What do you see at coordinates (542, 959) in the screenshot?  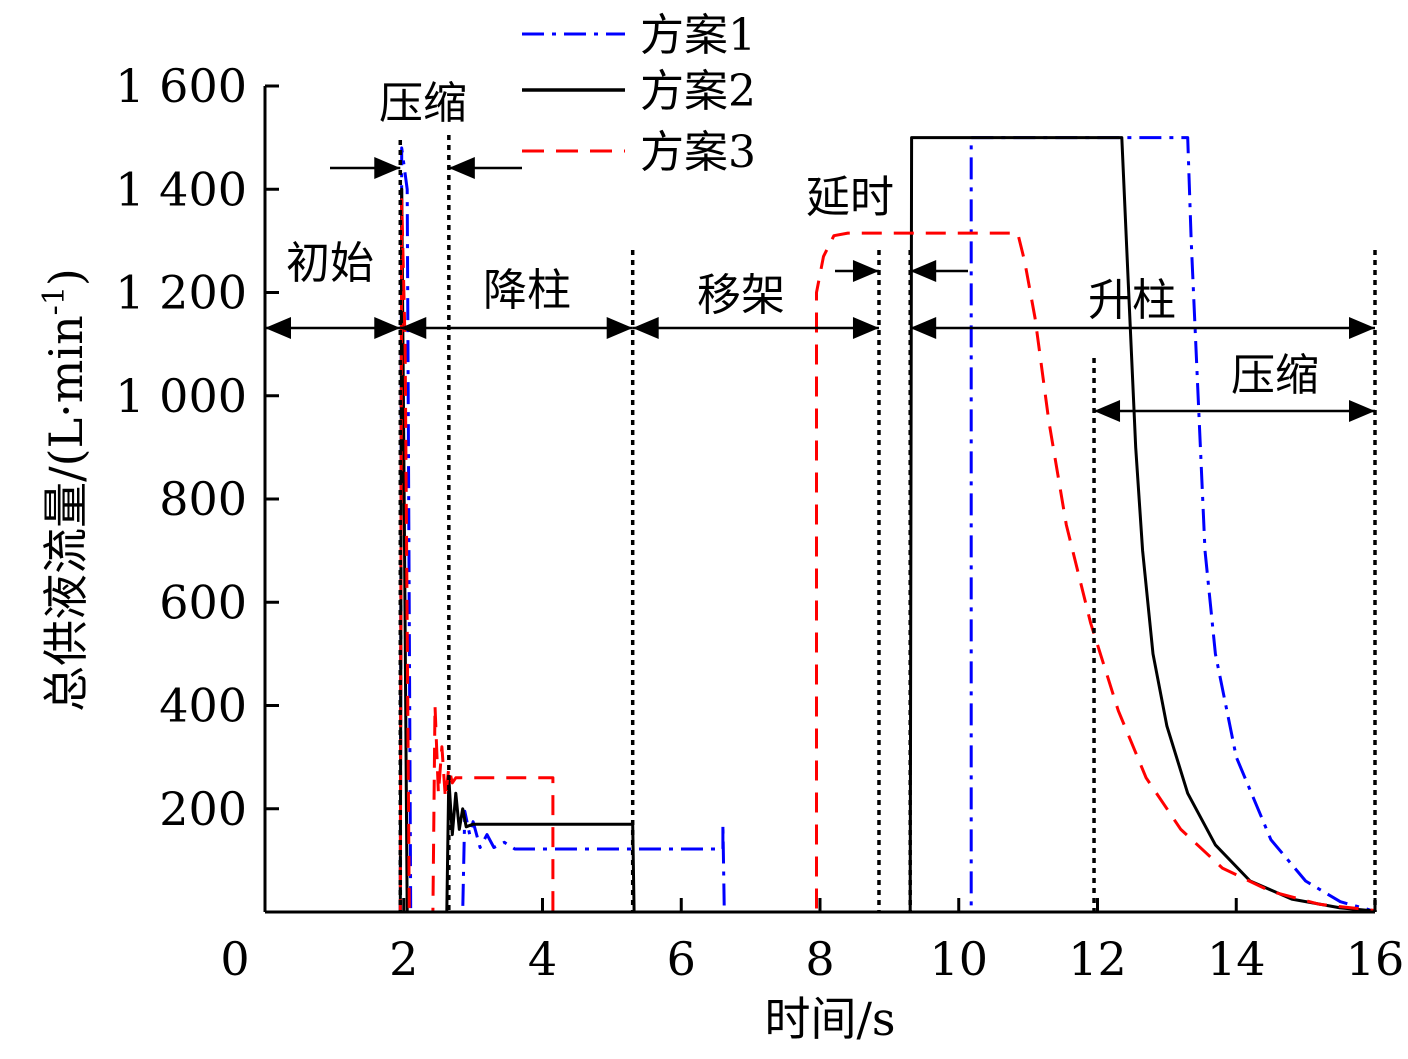 I see `x-tick-label: 4` at bounding box center [542, 959].